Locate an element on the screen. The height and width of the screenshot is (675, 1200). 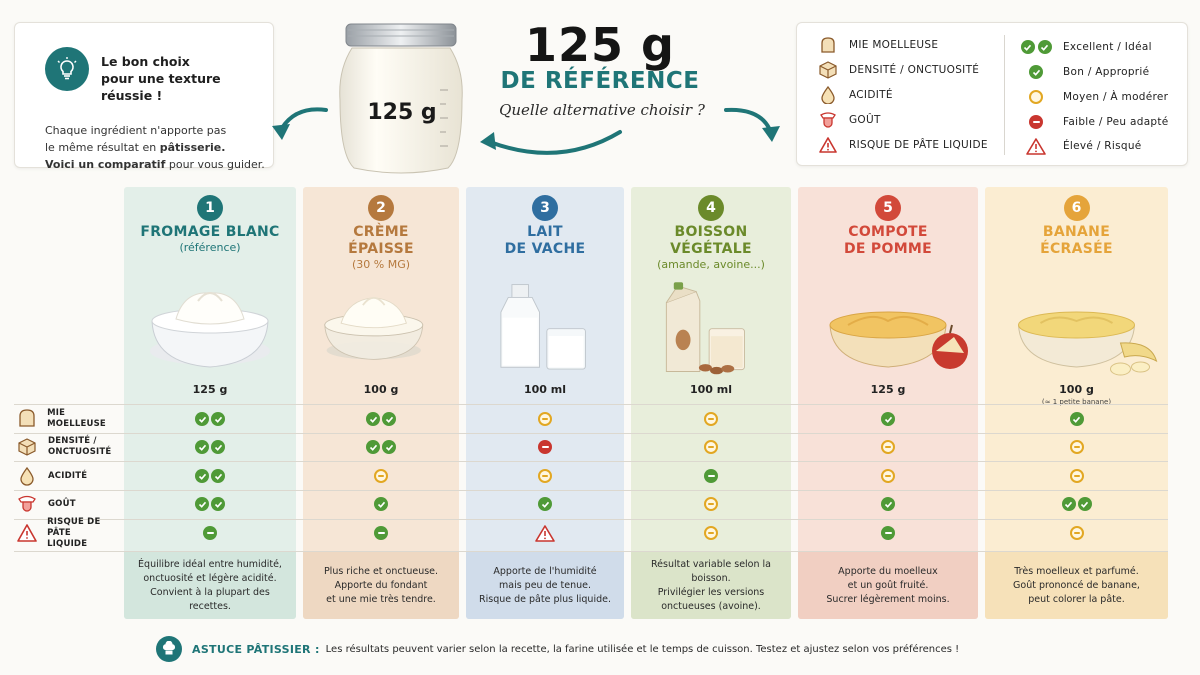
description-line: onctuosité et légère acidité. is located at coordinates (210, 578).